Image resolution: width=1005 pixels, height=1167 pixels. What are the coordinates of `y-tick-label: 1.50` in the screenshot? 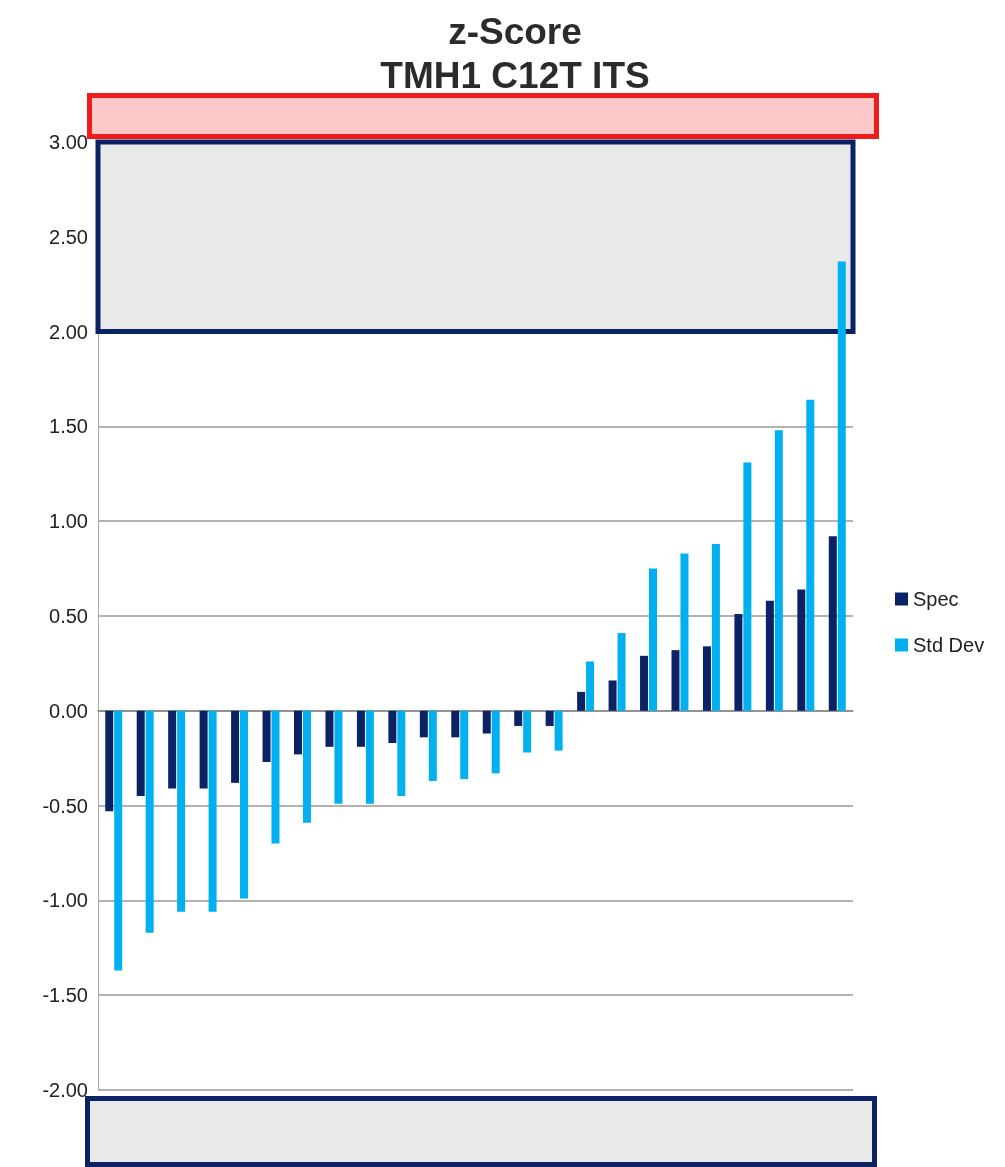 It's located at (68, 426).